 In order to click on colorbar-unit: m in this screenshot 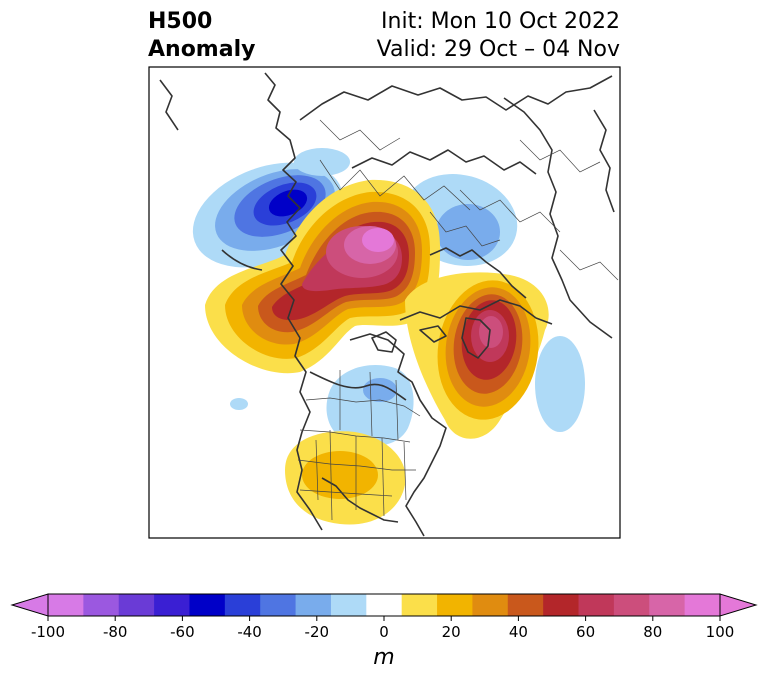, I will do `click(384, 657)`.